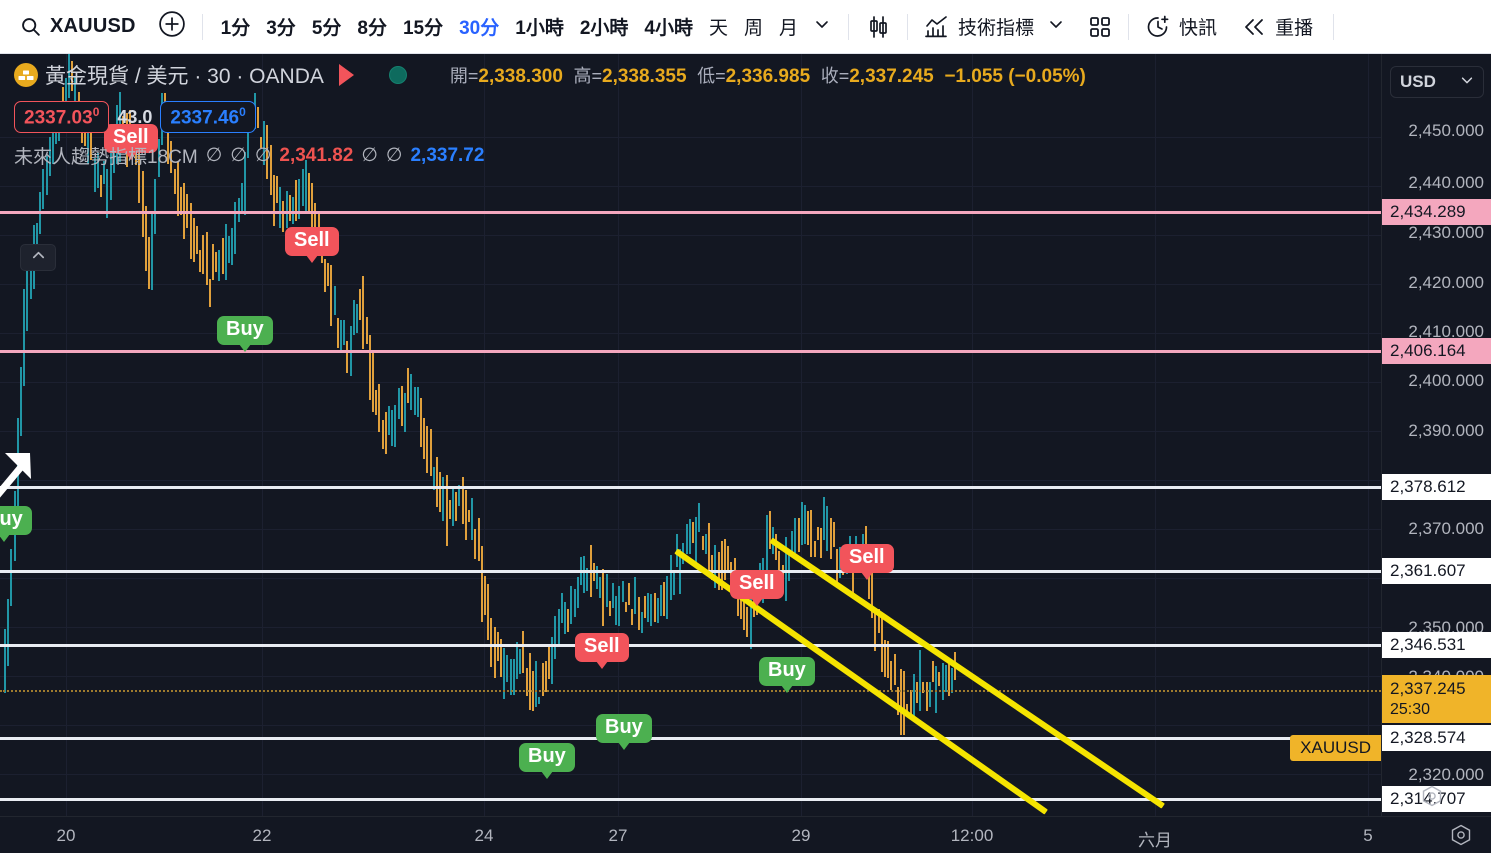  Describe the element at coordinates (1437, 82) in the screenshot. I see `currency-select: USD` at that location.